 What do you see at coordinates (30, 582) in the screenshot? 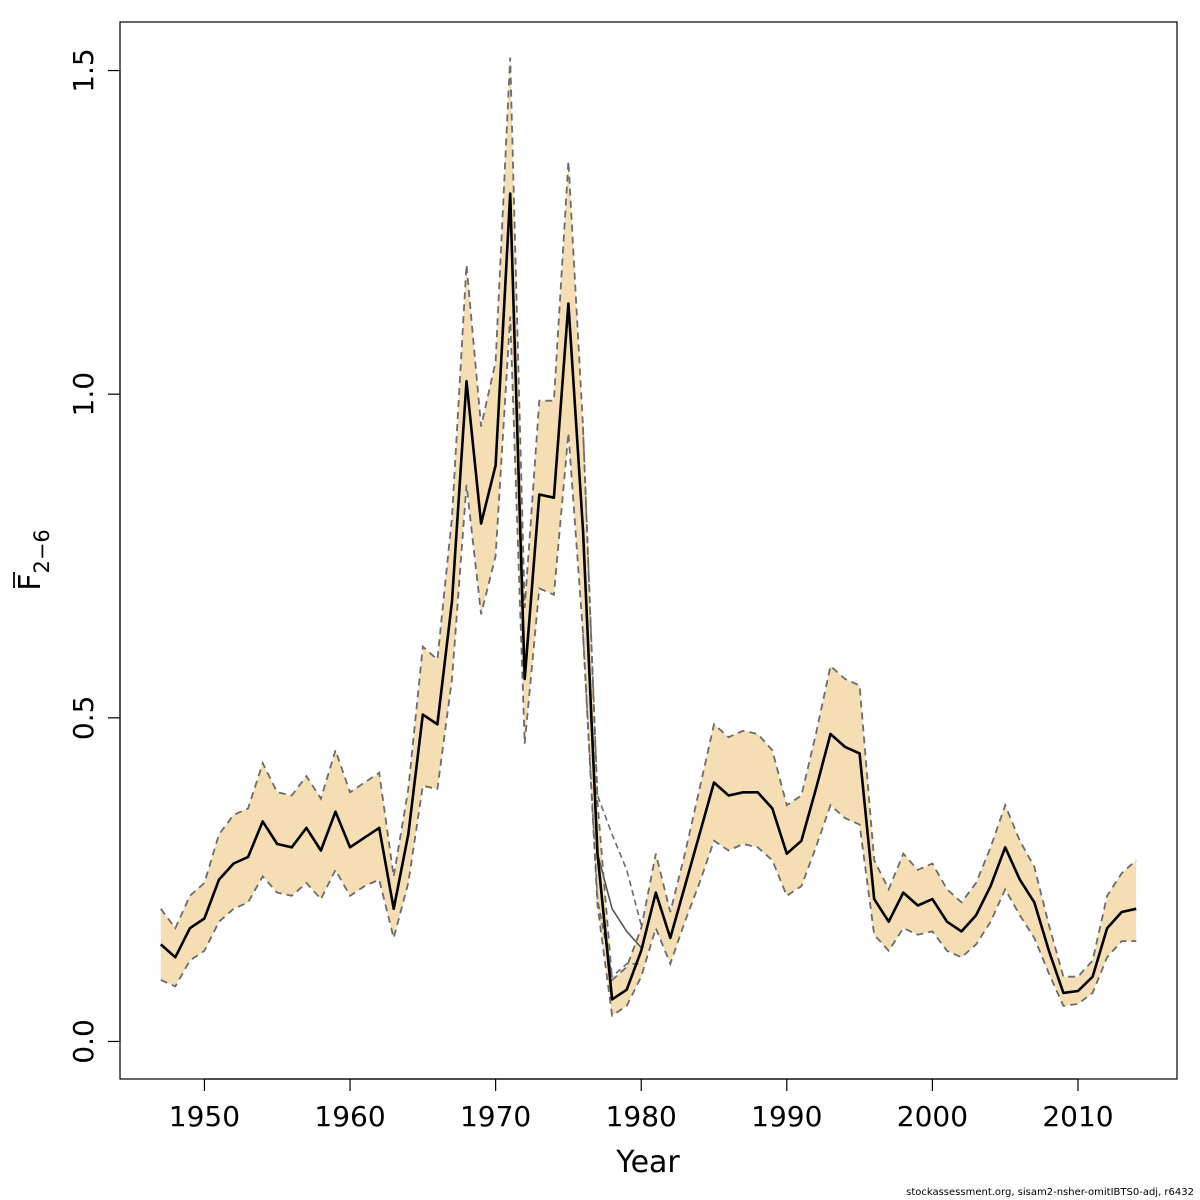
I see `y-axis-title-main: F` at bounding box center [30, 582].